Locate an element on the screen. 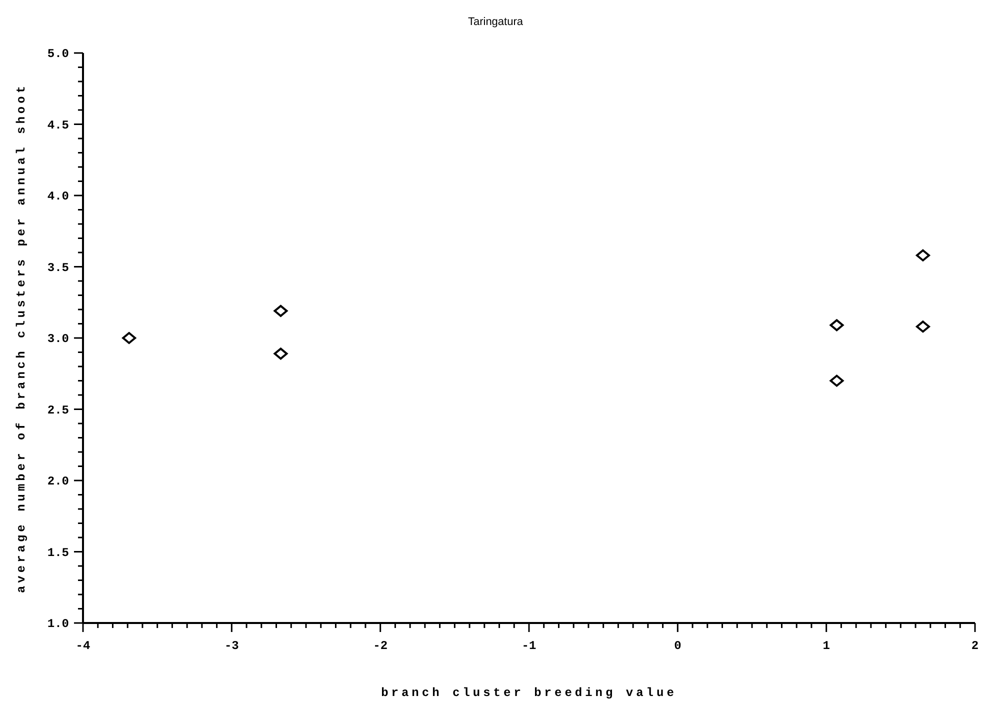 Image resolution: width=987 pixels, height=717 pixels. y-tick-label: 2.5 is located at coordinates (58, 410).